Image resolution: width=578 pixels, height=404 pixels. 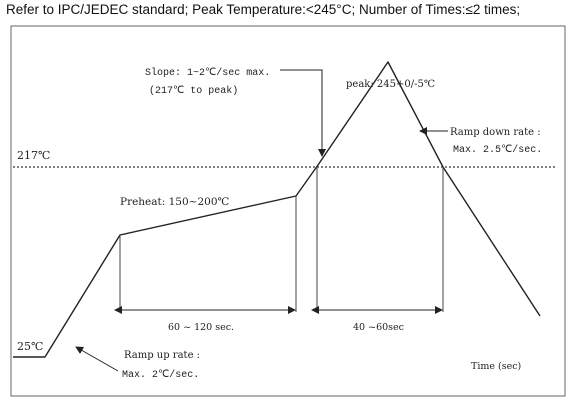 I want to click on slope-label-line1: Slope: 1~2℃/sec max., so click(x=207, y=73).